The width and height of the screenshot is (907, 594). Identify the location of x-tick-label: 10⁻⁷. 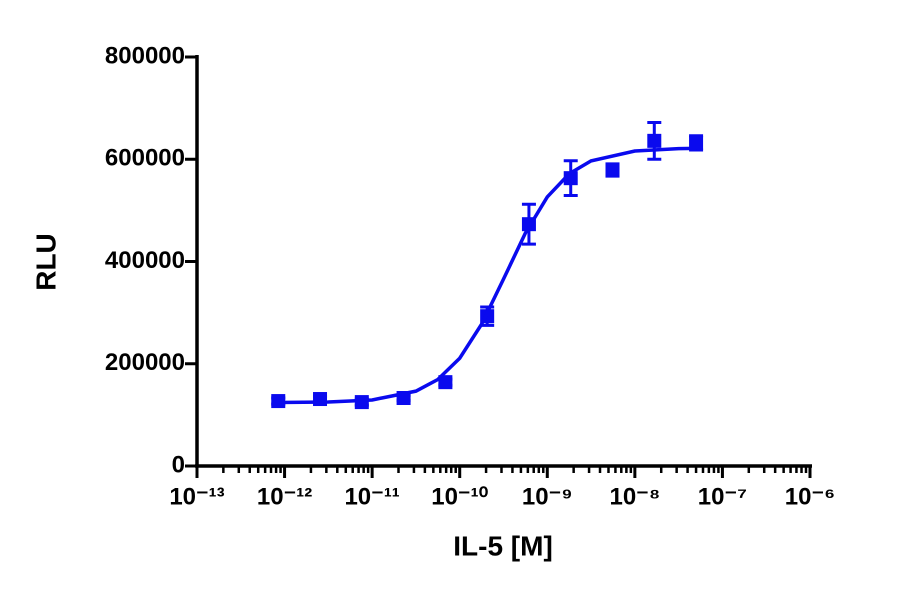
(722, 496).